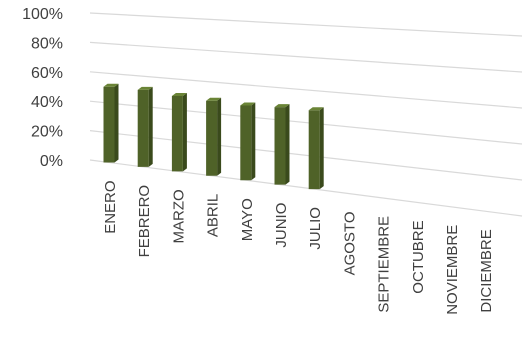 The image size is (532, 346). I want to click on y-tick-label: 20%, so click(47, 132).